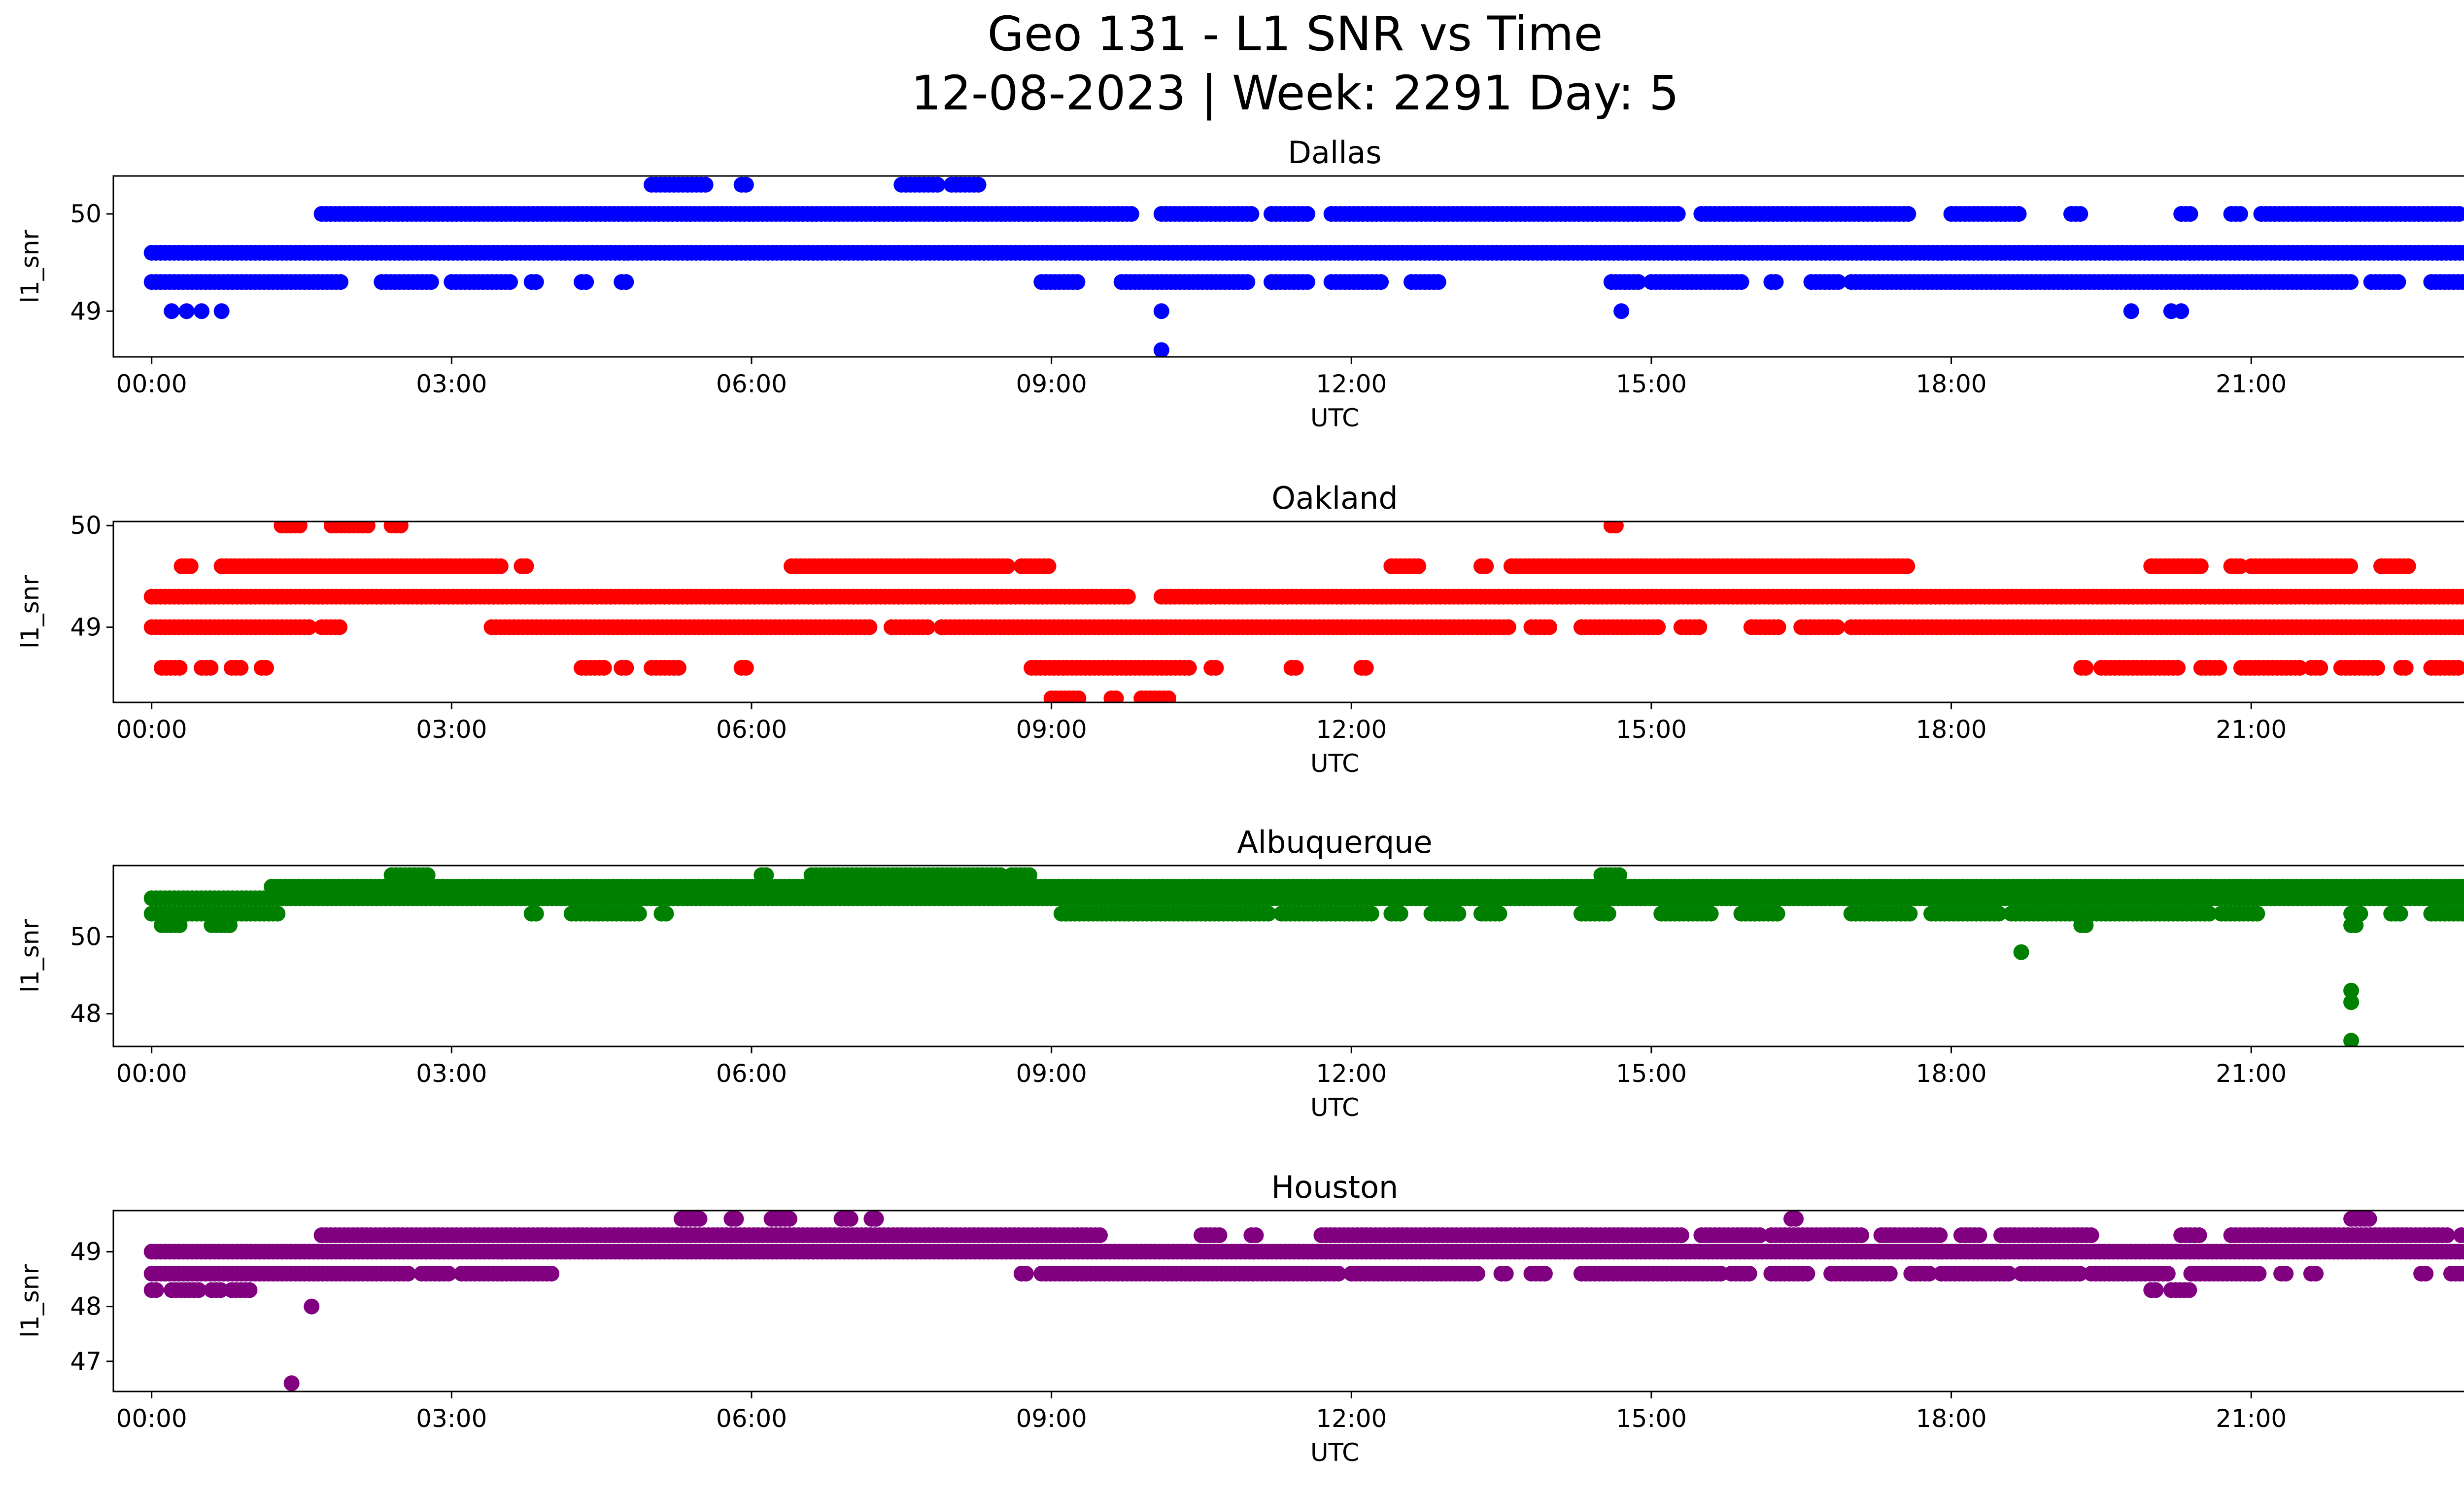 The width and height of the screenshot is (2464, 1495). I want to click on figure-title-line1: Geo 131 - L1 SNR vs Time, so click(1295, 34).